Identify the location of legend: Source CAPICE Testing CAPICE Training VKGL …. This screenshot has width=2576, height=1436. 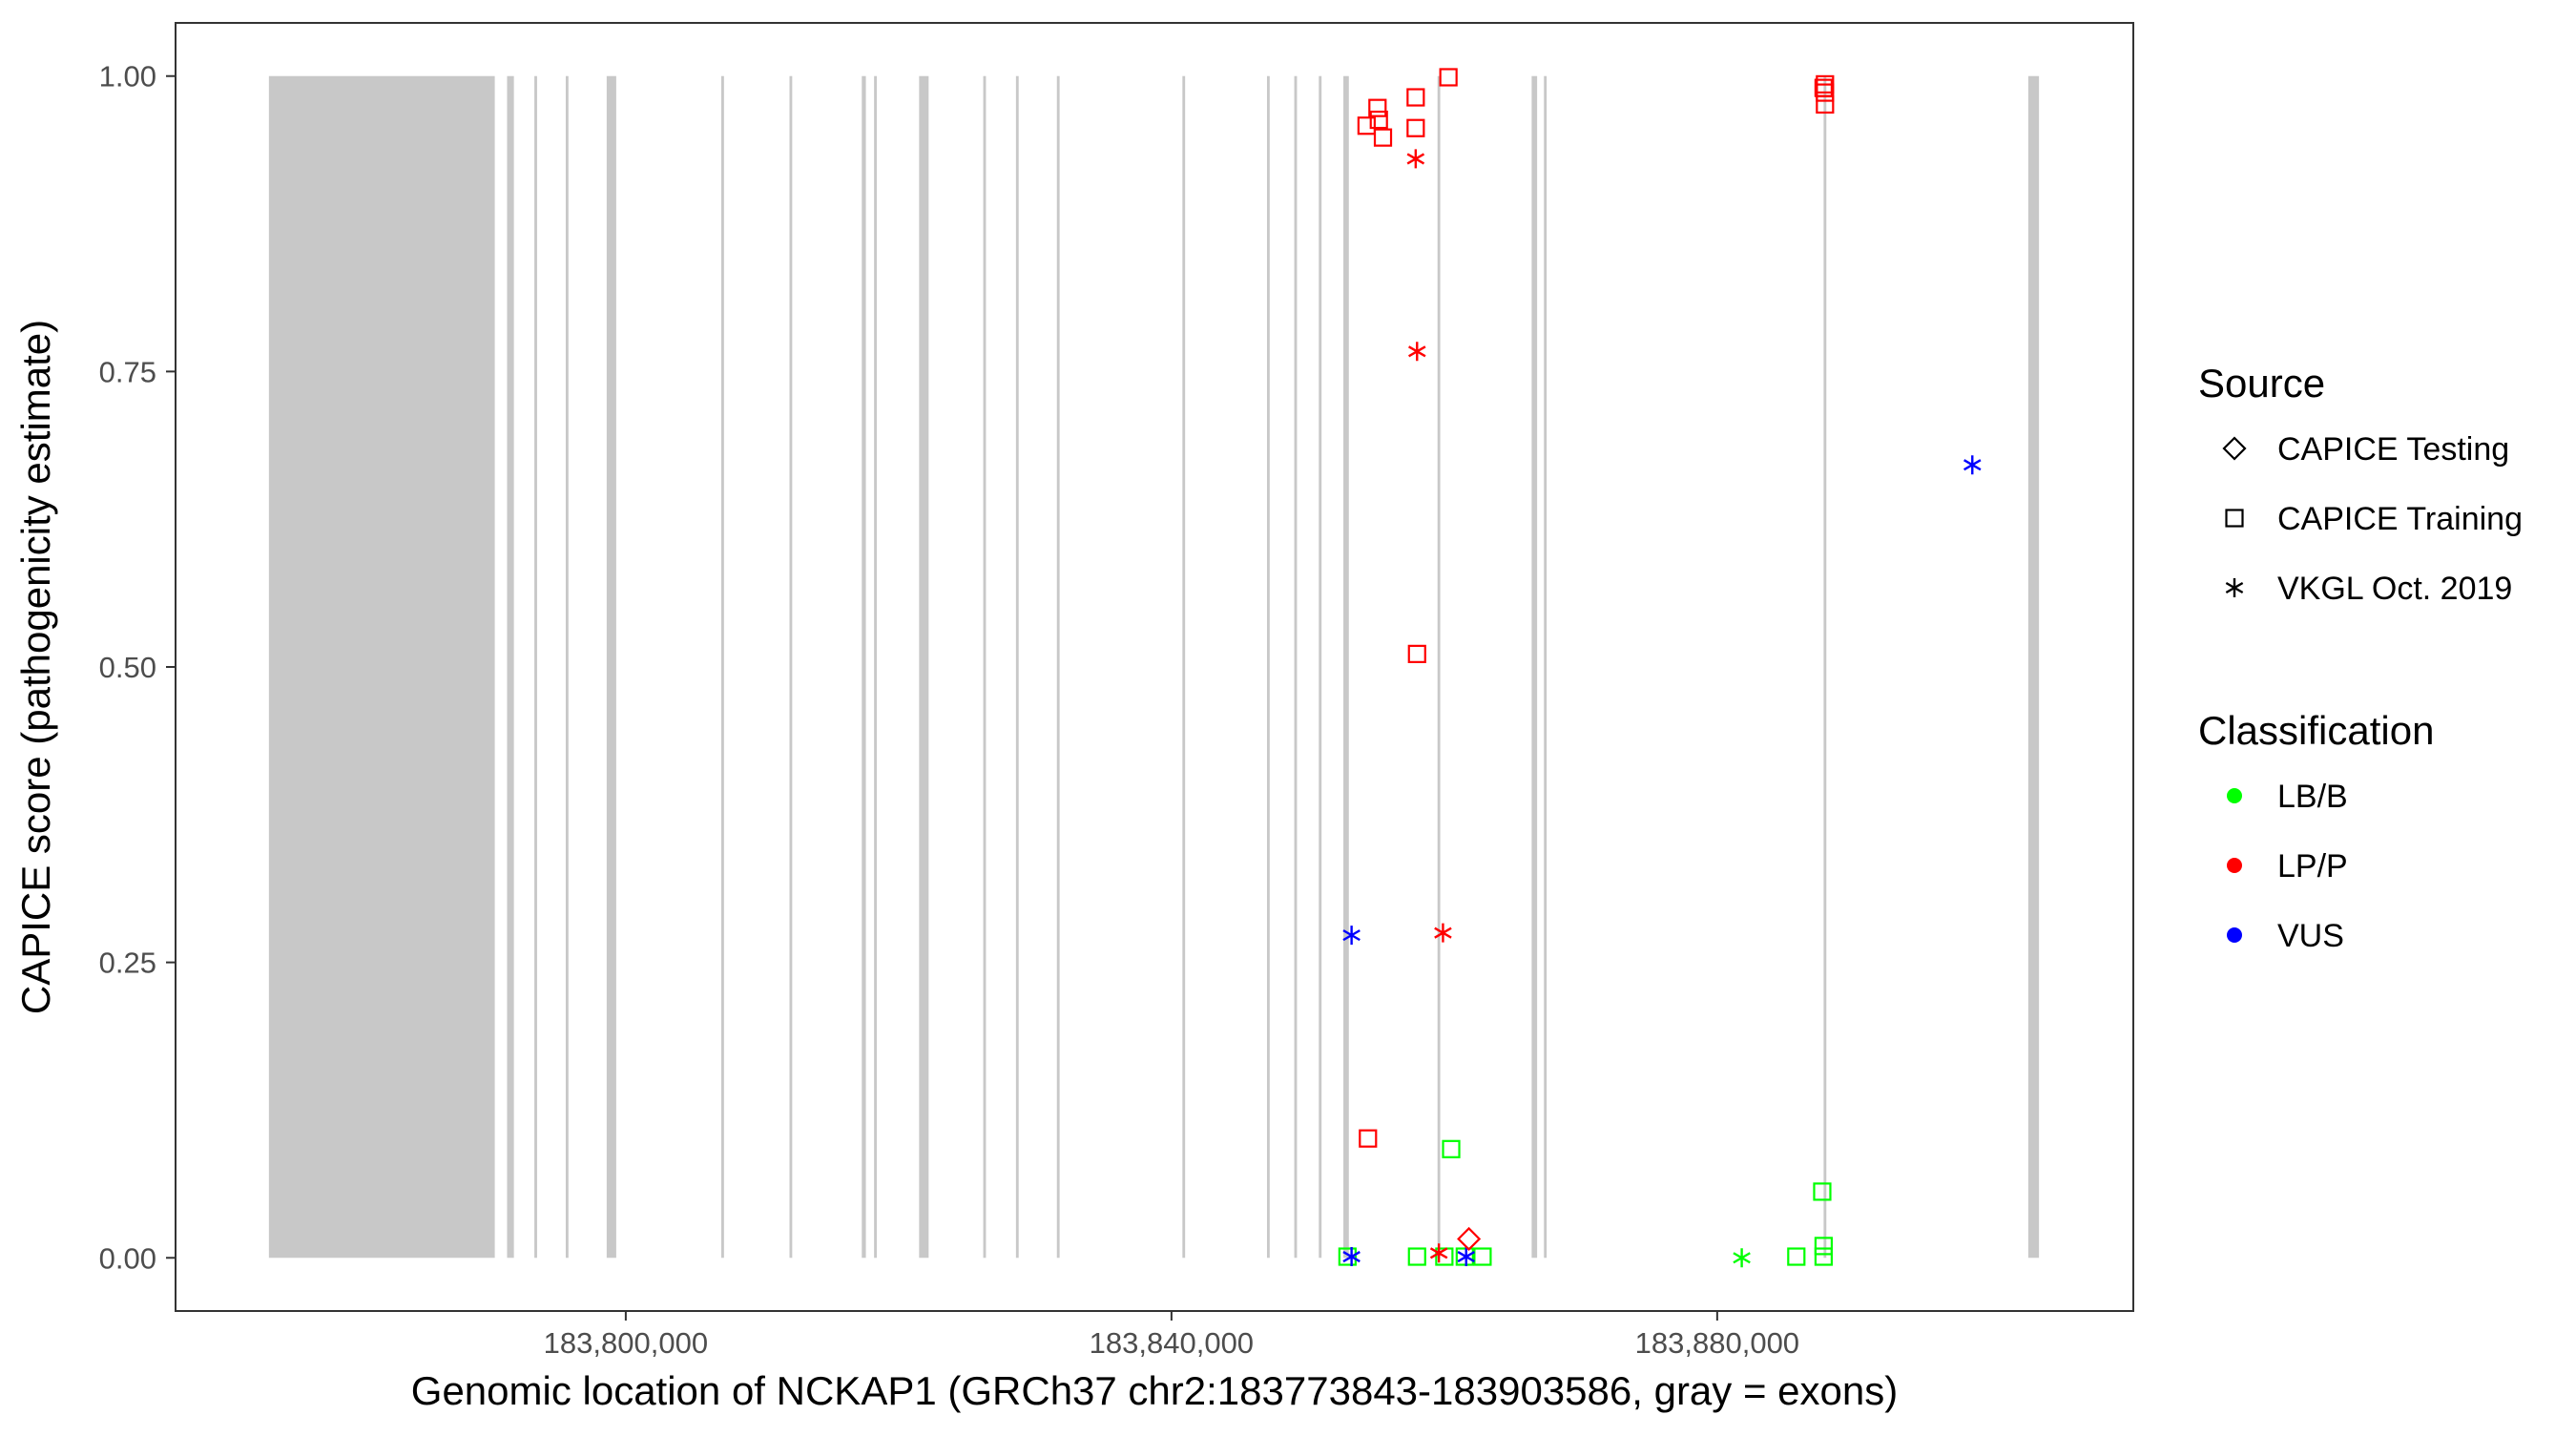
(2360, 657).